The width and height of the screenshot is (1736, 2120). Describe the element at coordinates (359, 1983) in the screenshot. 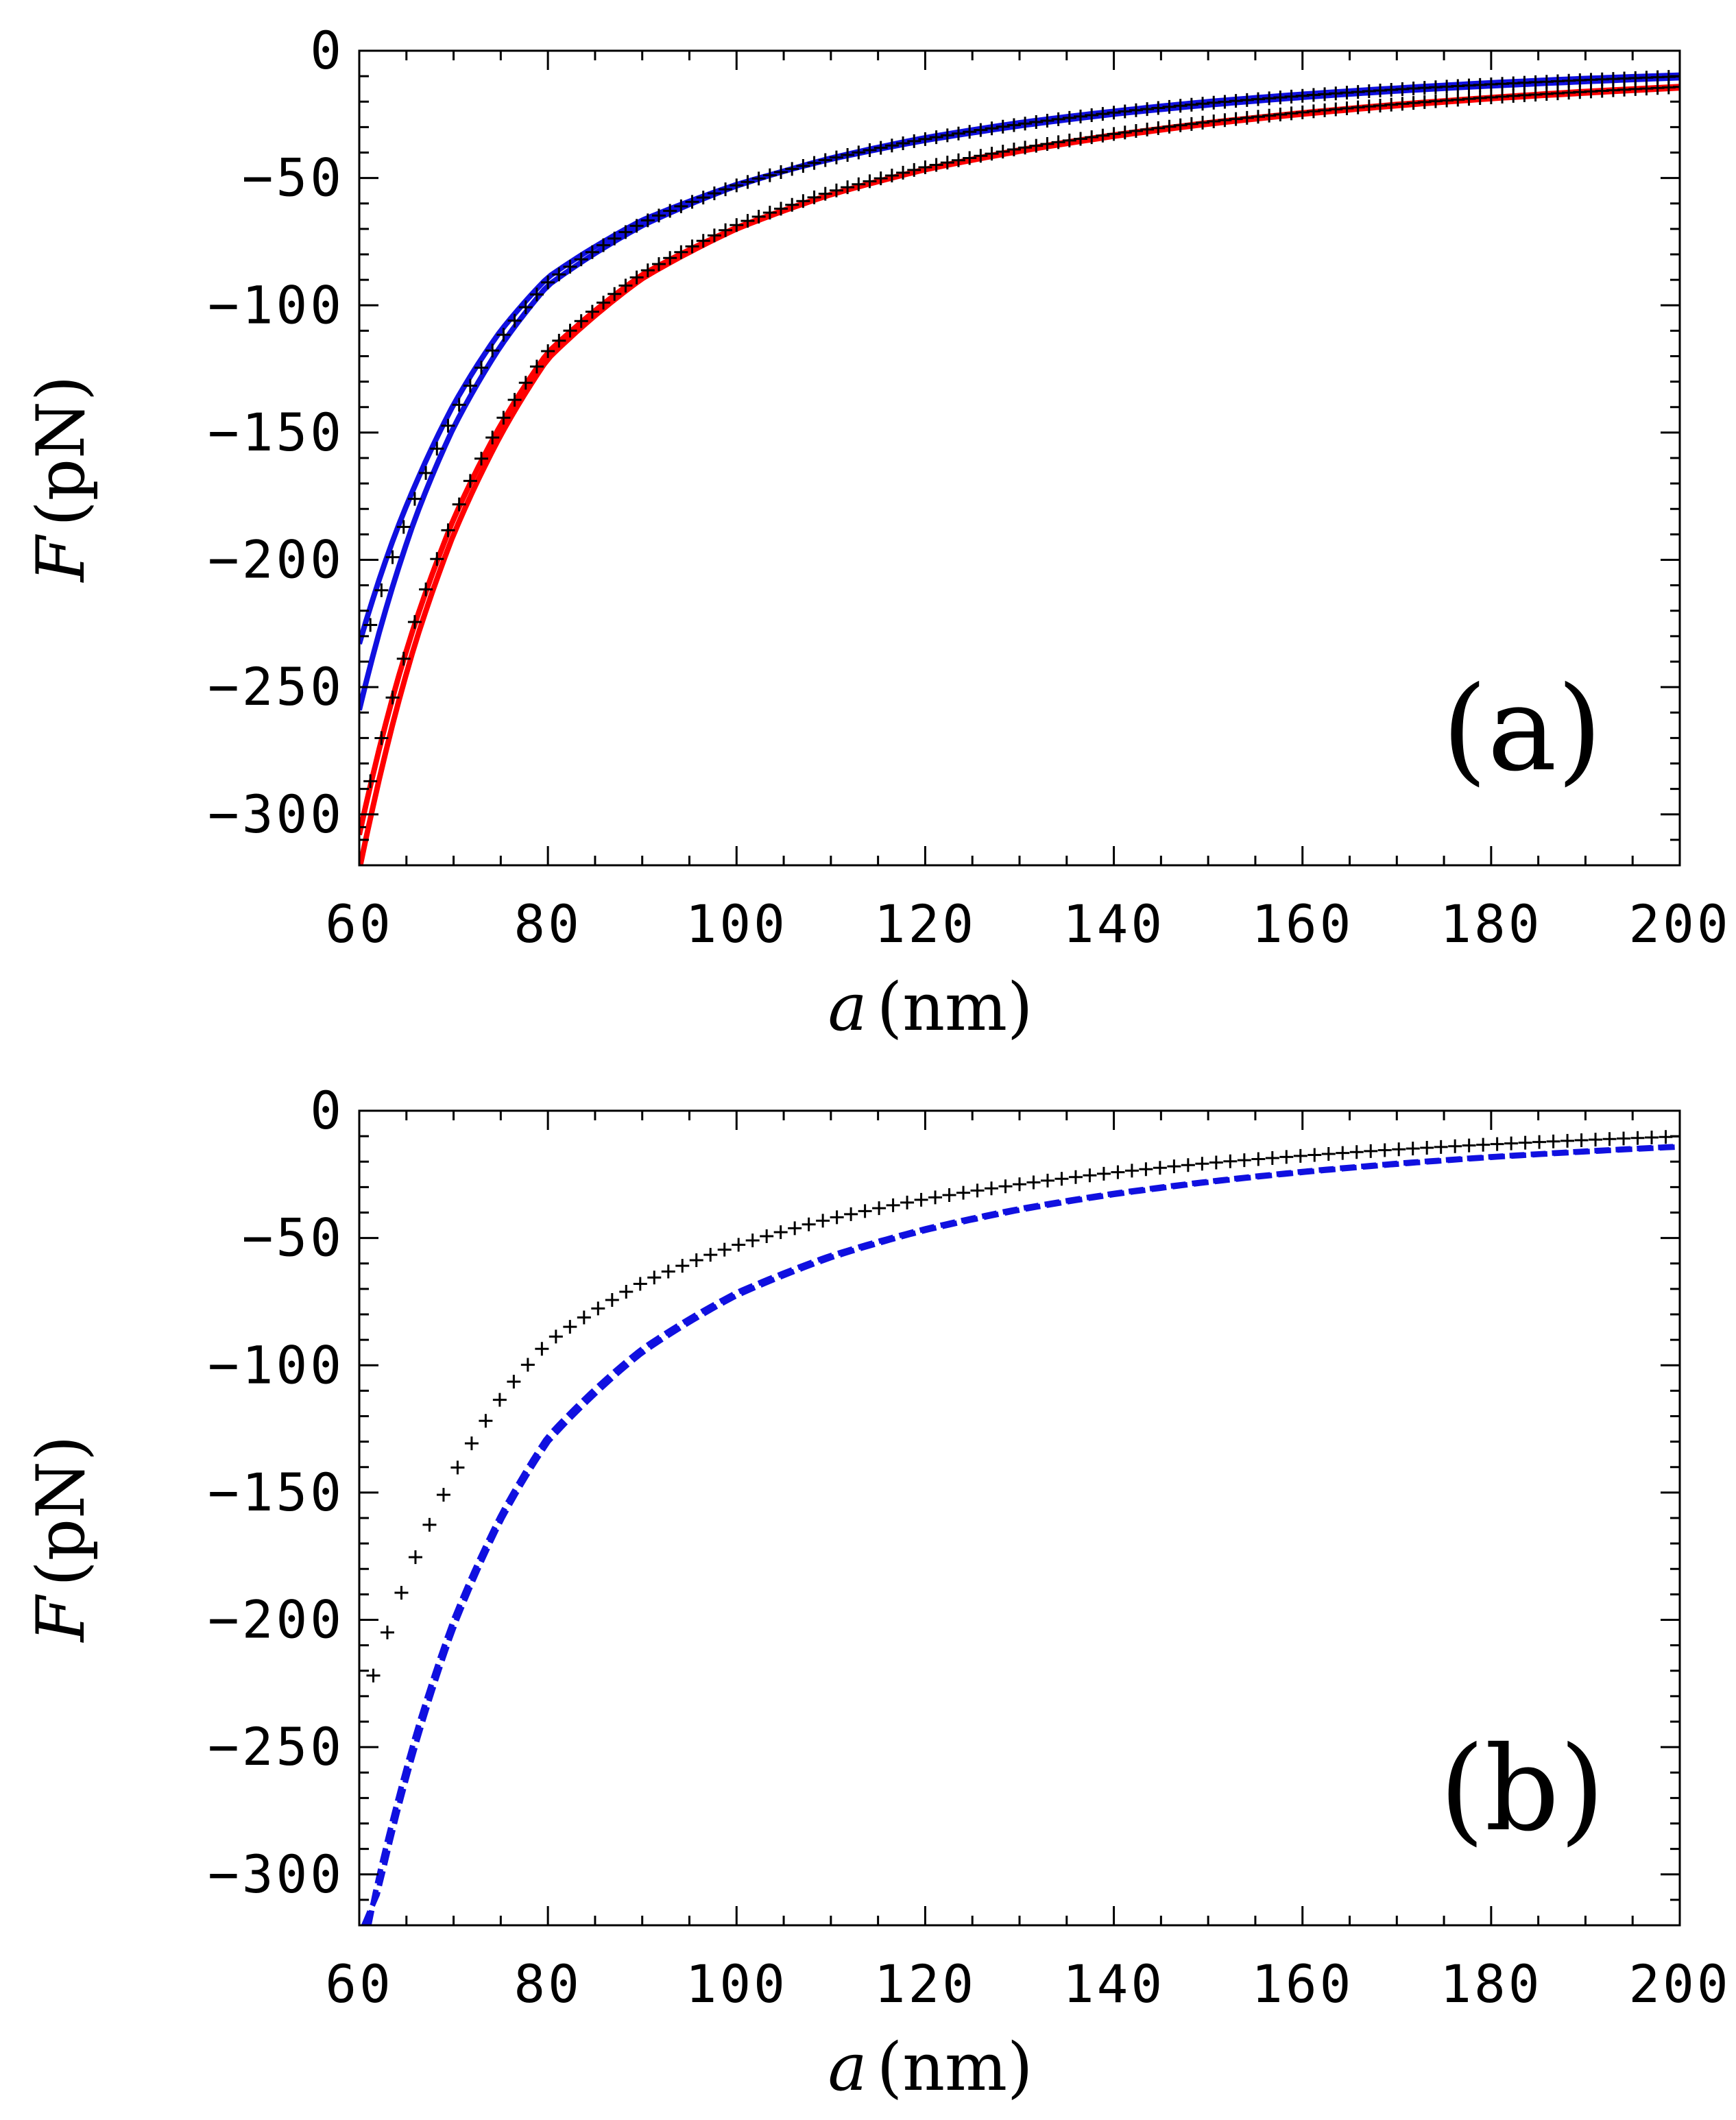

I see `x-tick-label: 60` at that location.